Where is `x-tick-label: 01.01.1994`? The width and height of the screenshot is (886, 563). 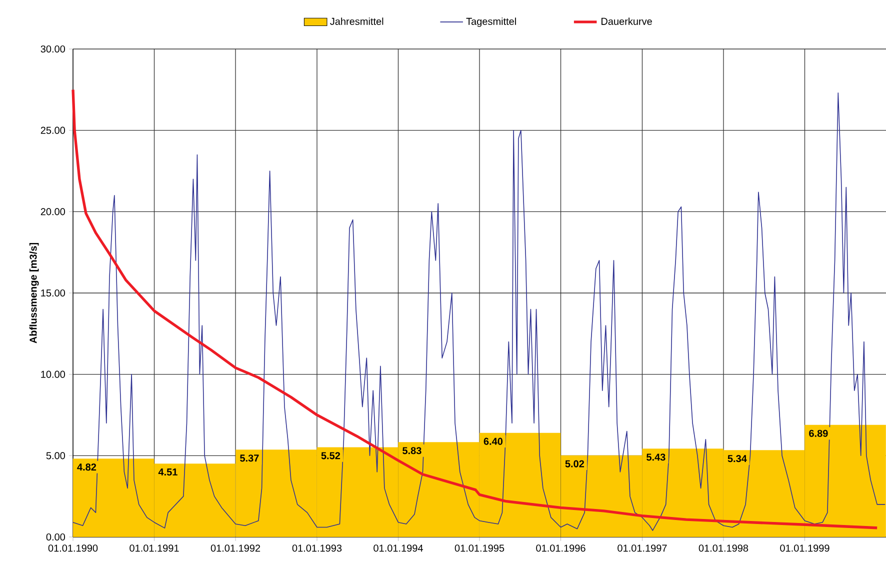
x-tick-label: 01.01.1994 is located at coordinates (398, 548).